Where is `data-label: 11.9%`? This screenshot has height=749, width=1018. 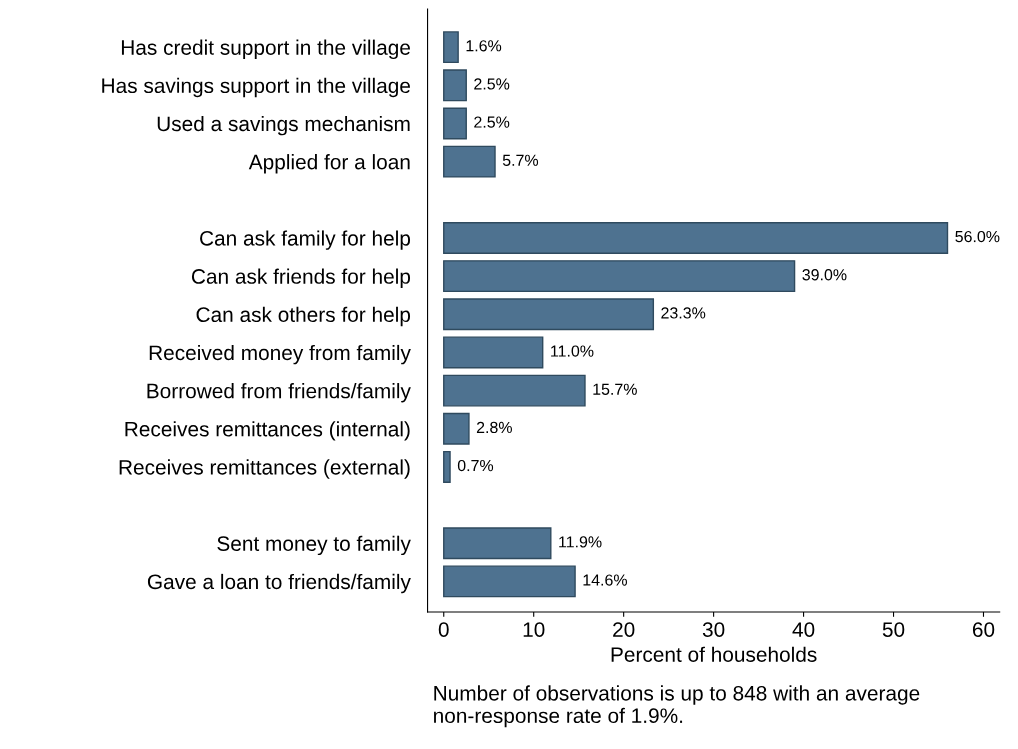
data-label: 11.9% is located at coordinates (580, 542).